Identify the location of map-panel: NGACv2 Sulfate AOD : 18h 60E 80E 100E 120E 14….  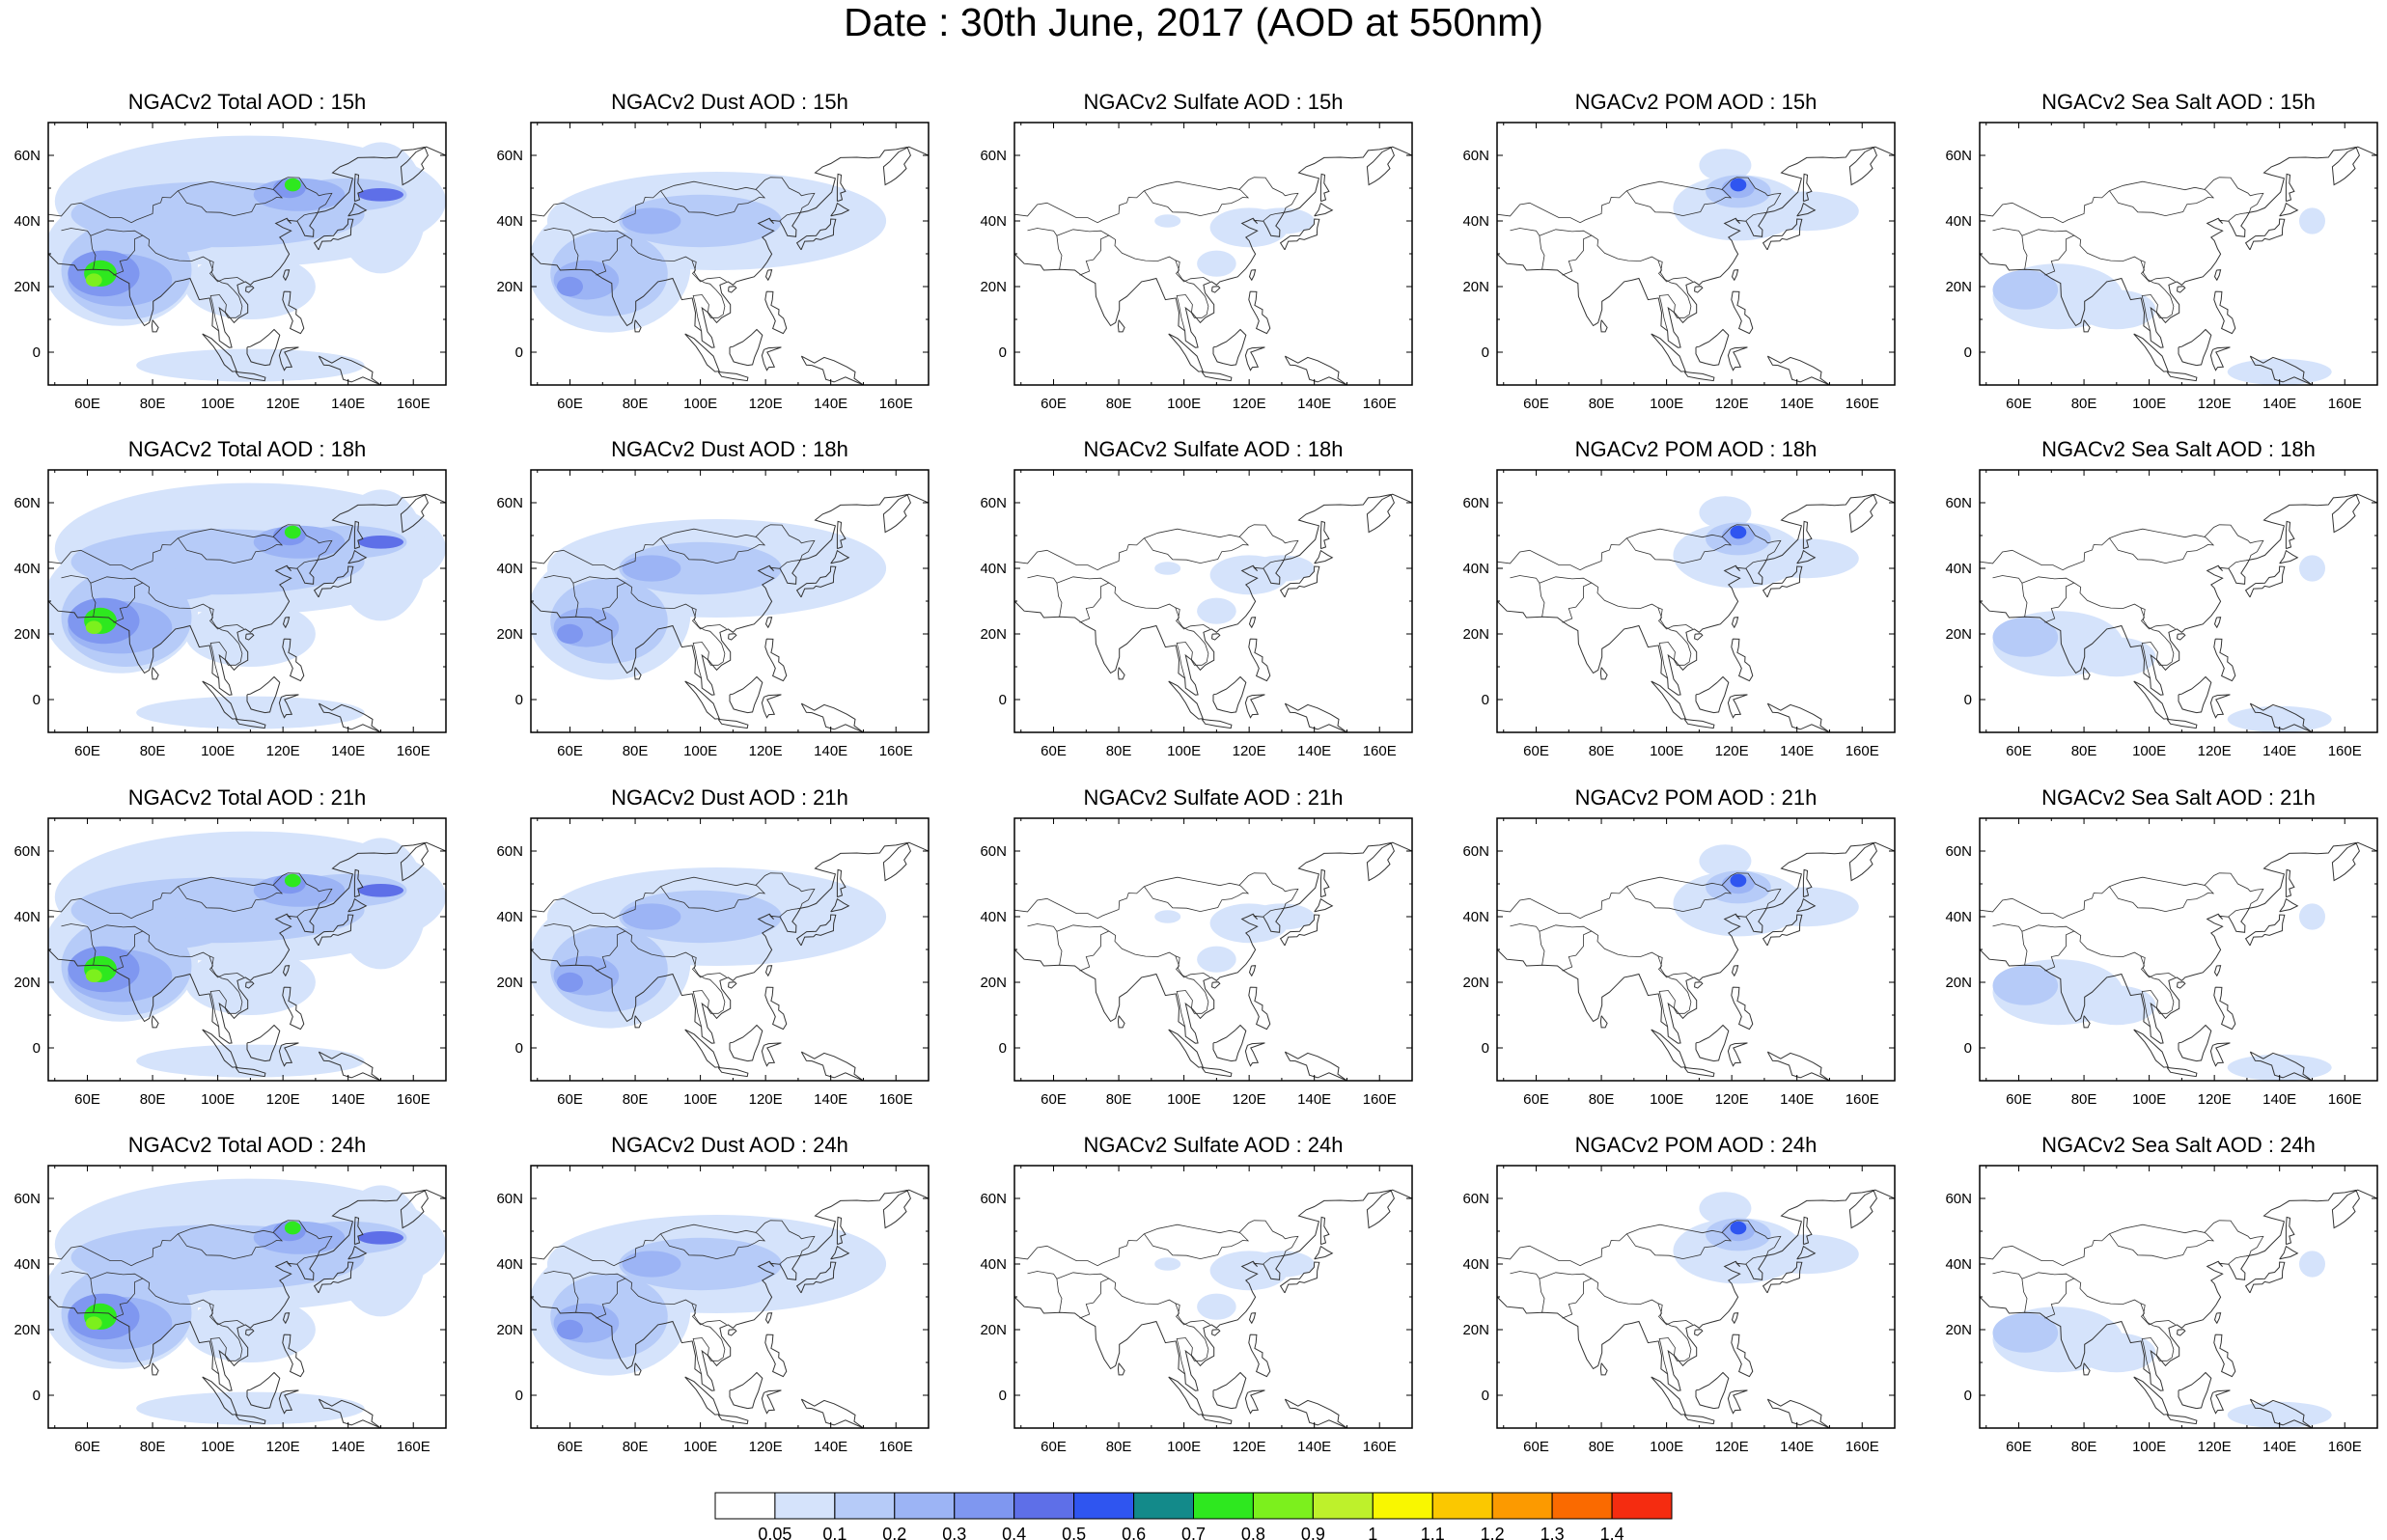
(1196, 598).